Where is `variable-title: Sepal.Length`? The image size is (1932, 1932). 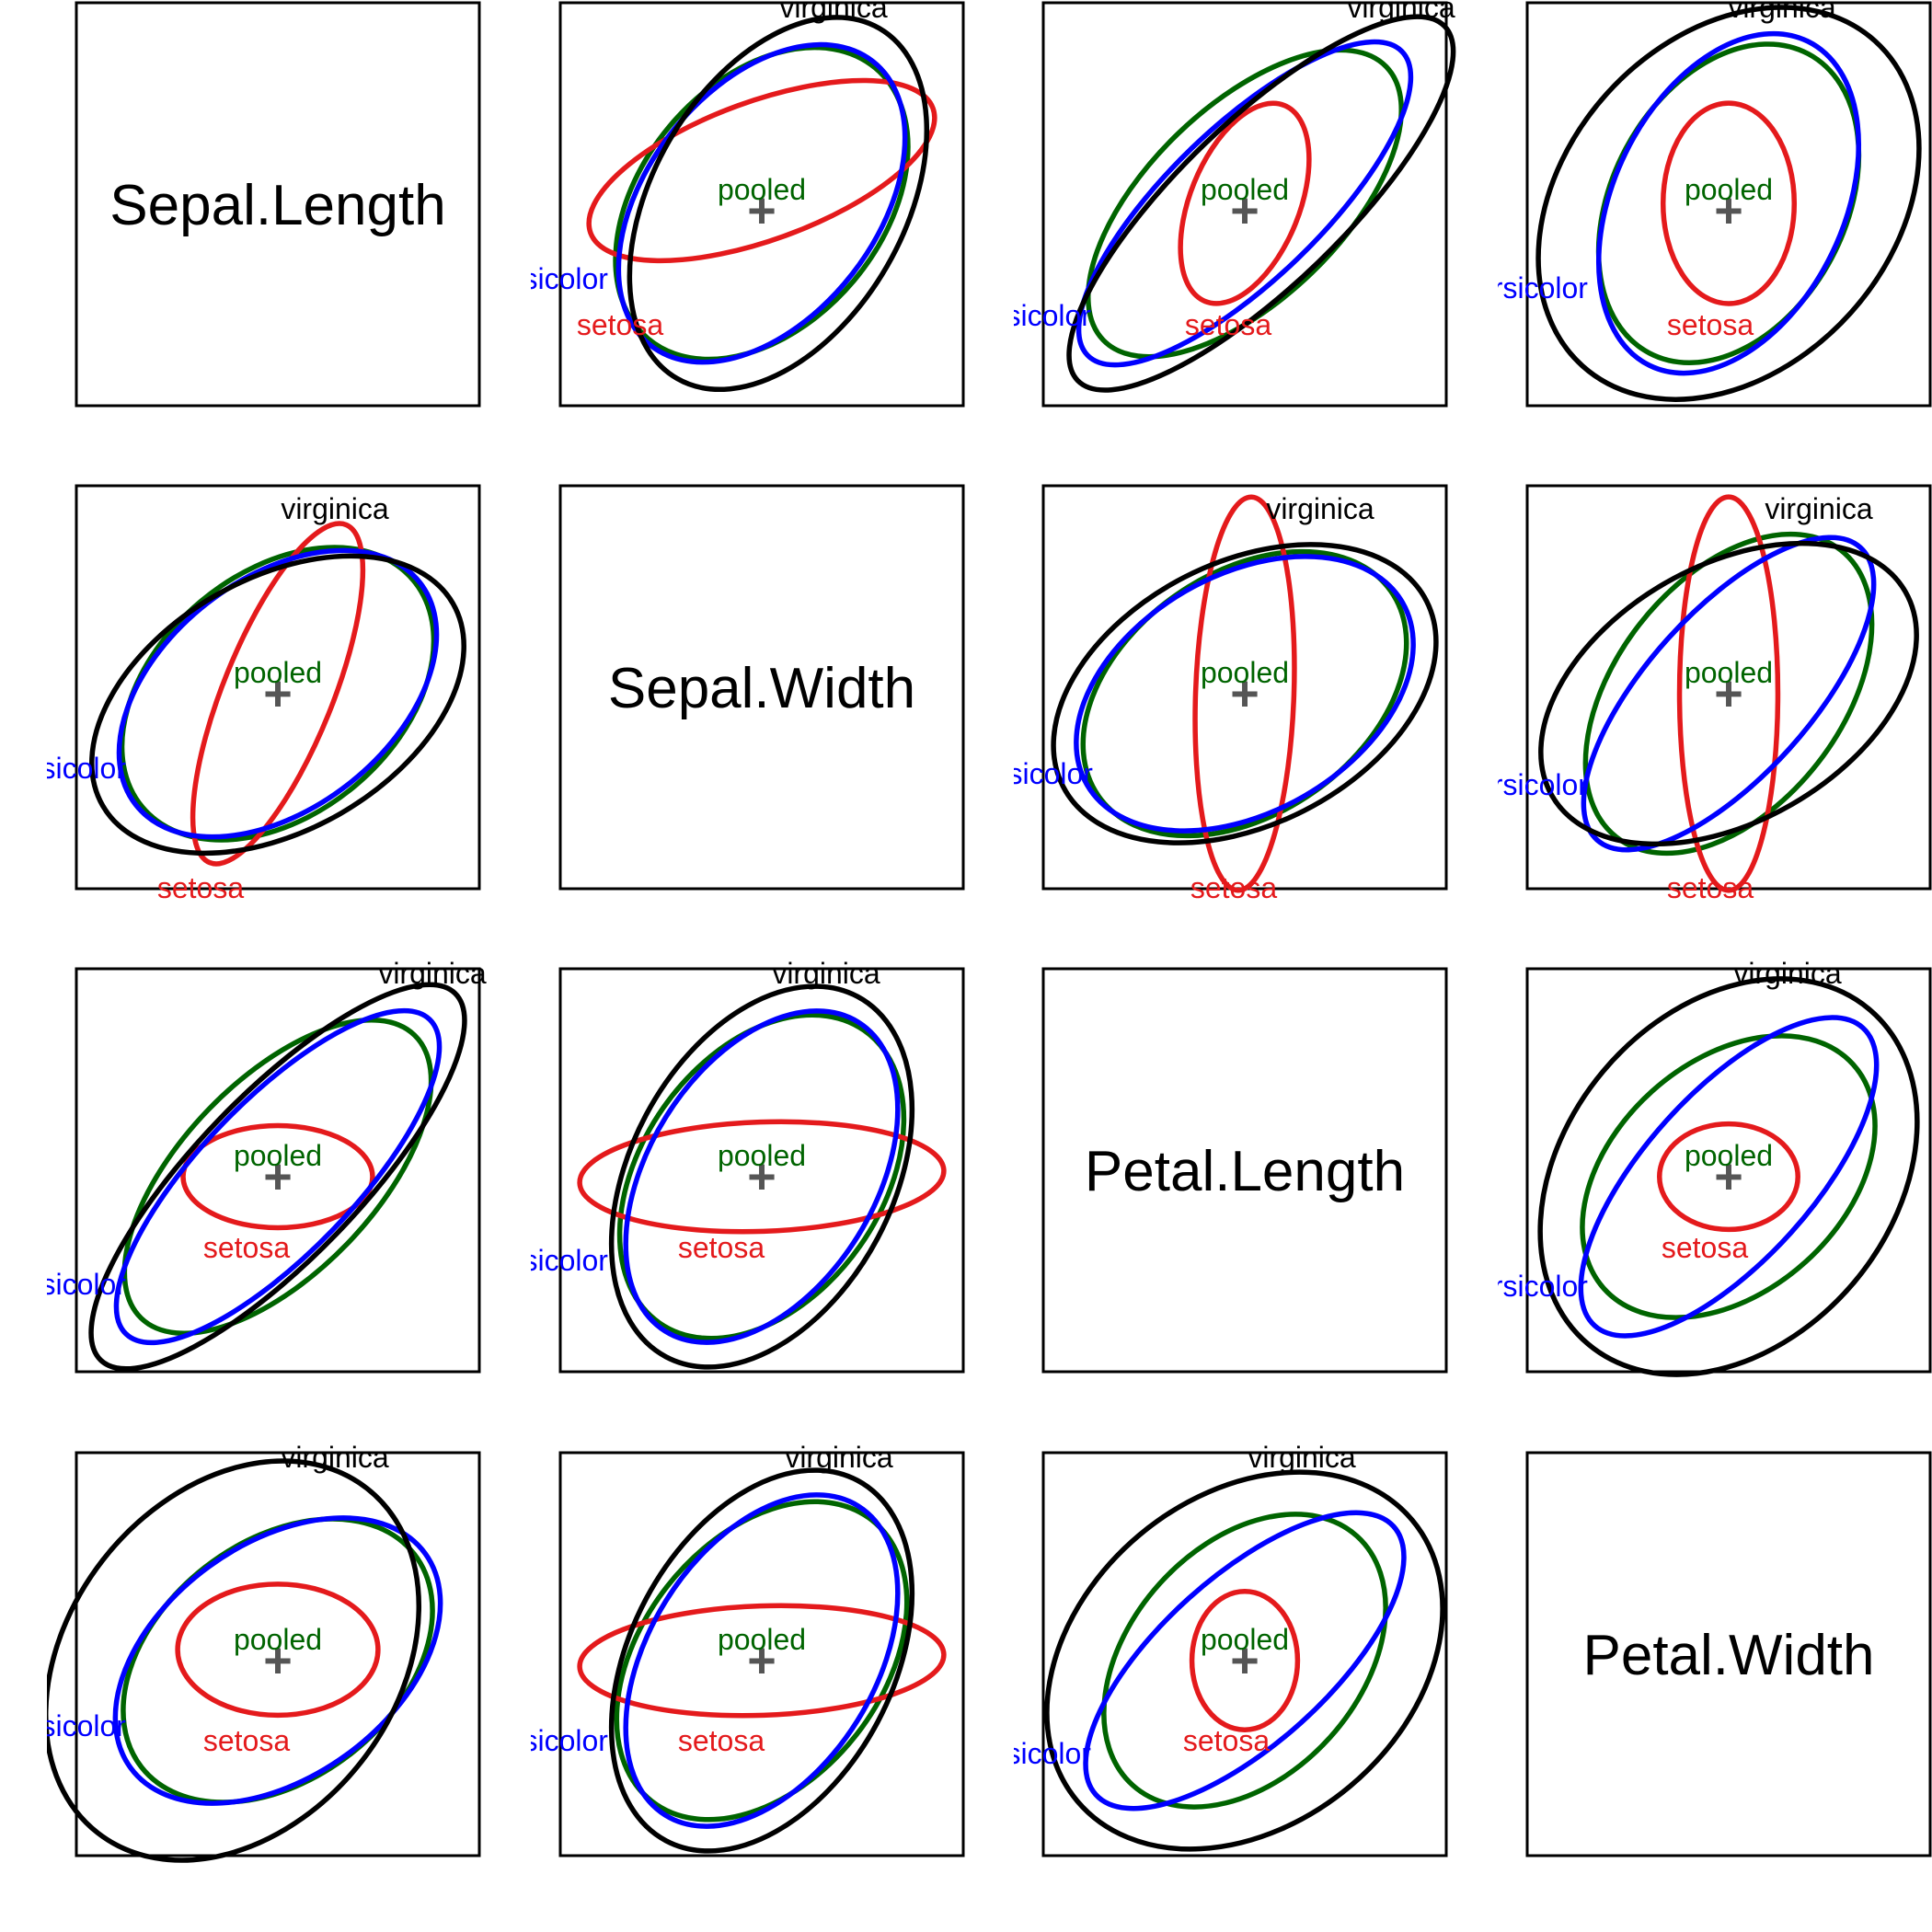
variable-title: Sepal.Length is located at coordinates (277, 205).